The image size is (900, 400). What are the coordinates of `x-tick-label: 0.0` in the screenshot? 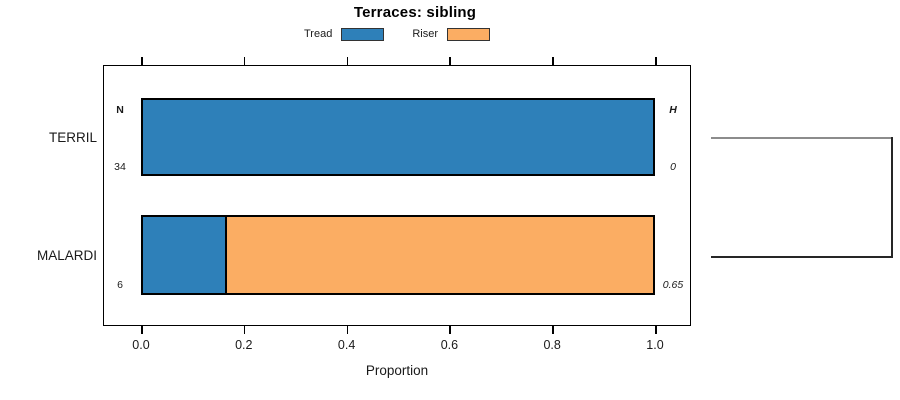 It's located at (141, 345).